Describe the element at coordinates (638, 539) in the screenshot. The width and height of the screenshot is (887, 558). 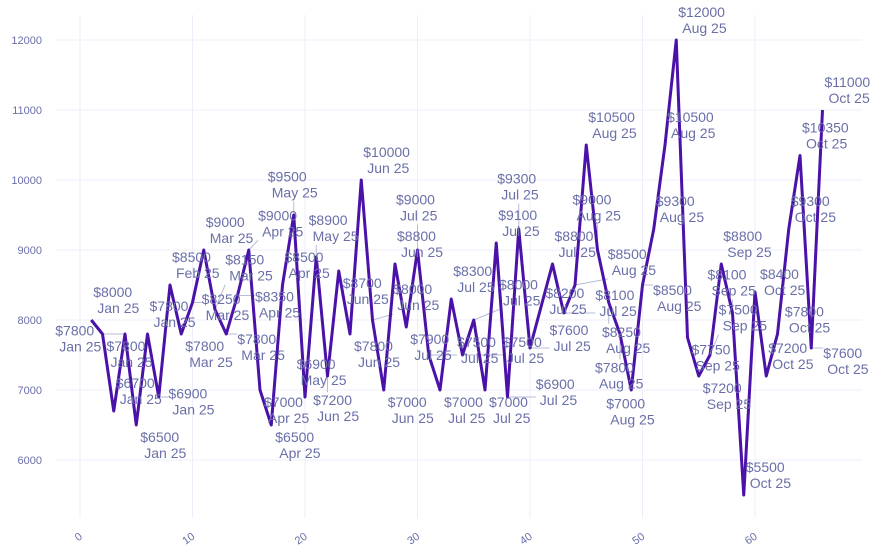
I see `x-tick-label: 50` at that location.